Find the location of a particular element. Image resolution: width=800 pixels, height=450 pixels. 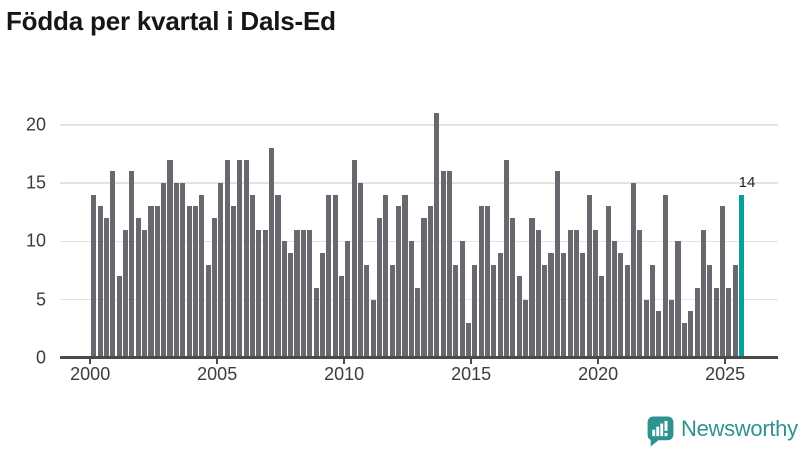

newsworthy-logo-icon is located at coordinates (660, 431).